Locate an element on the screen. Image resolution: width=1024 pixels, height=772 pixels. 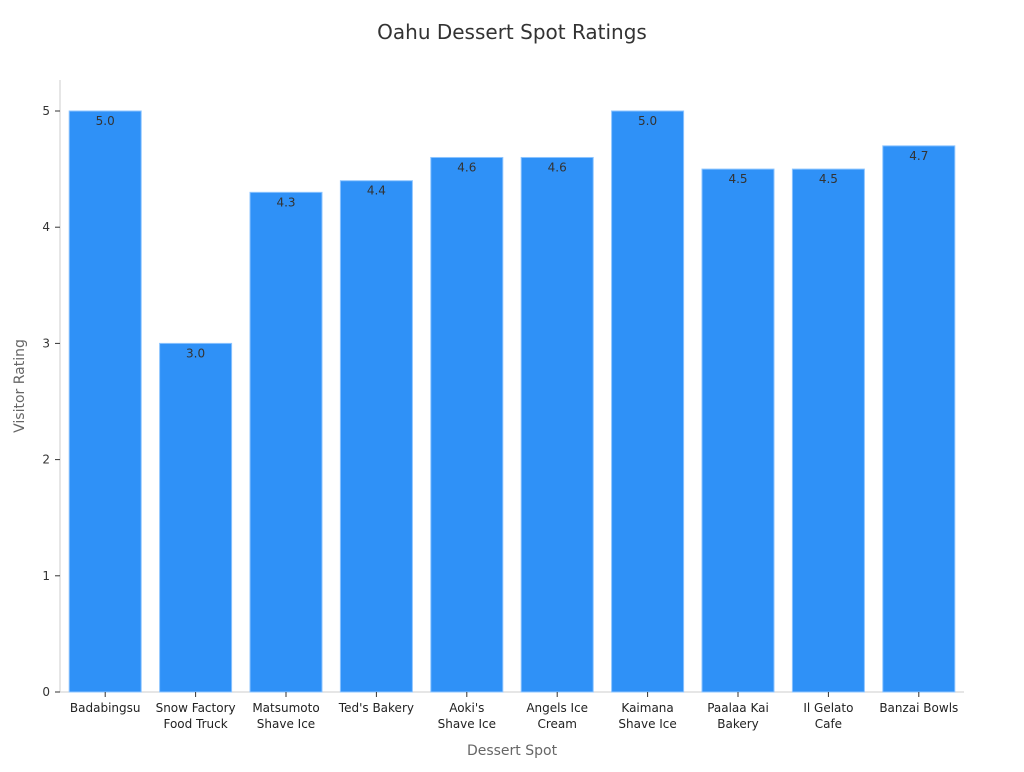
y-tick-label: 2 is located at coordinates (46, 460).